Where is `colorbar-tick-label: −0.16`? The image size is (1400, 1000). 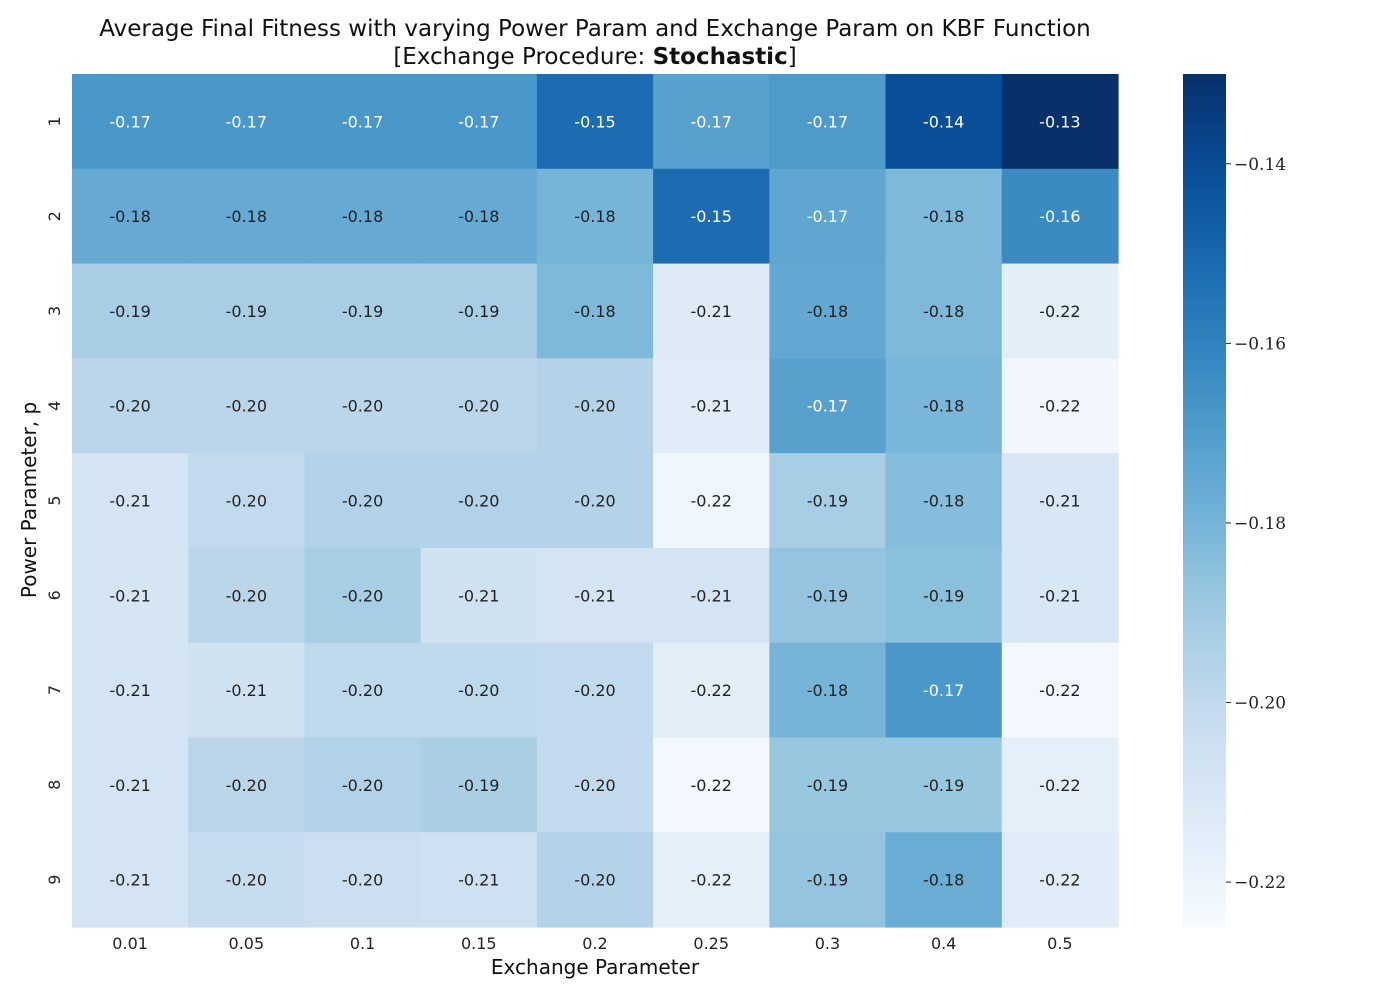 colorbar-tick-label: −0.16 is located at coordinates (1260, 344).